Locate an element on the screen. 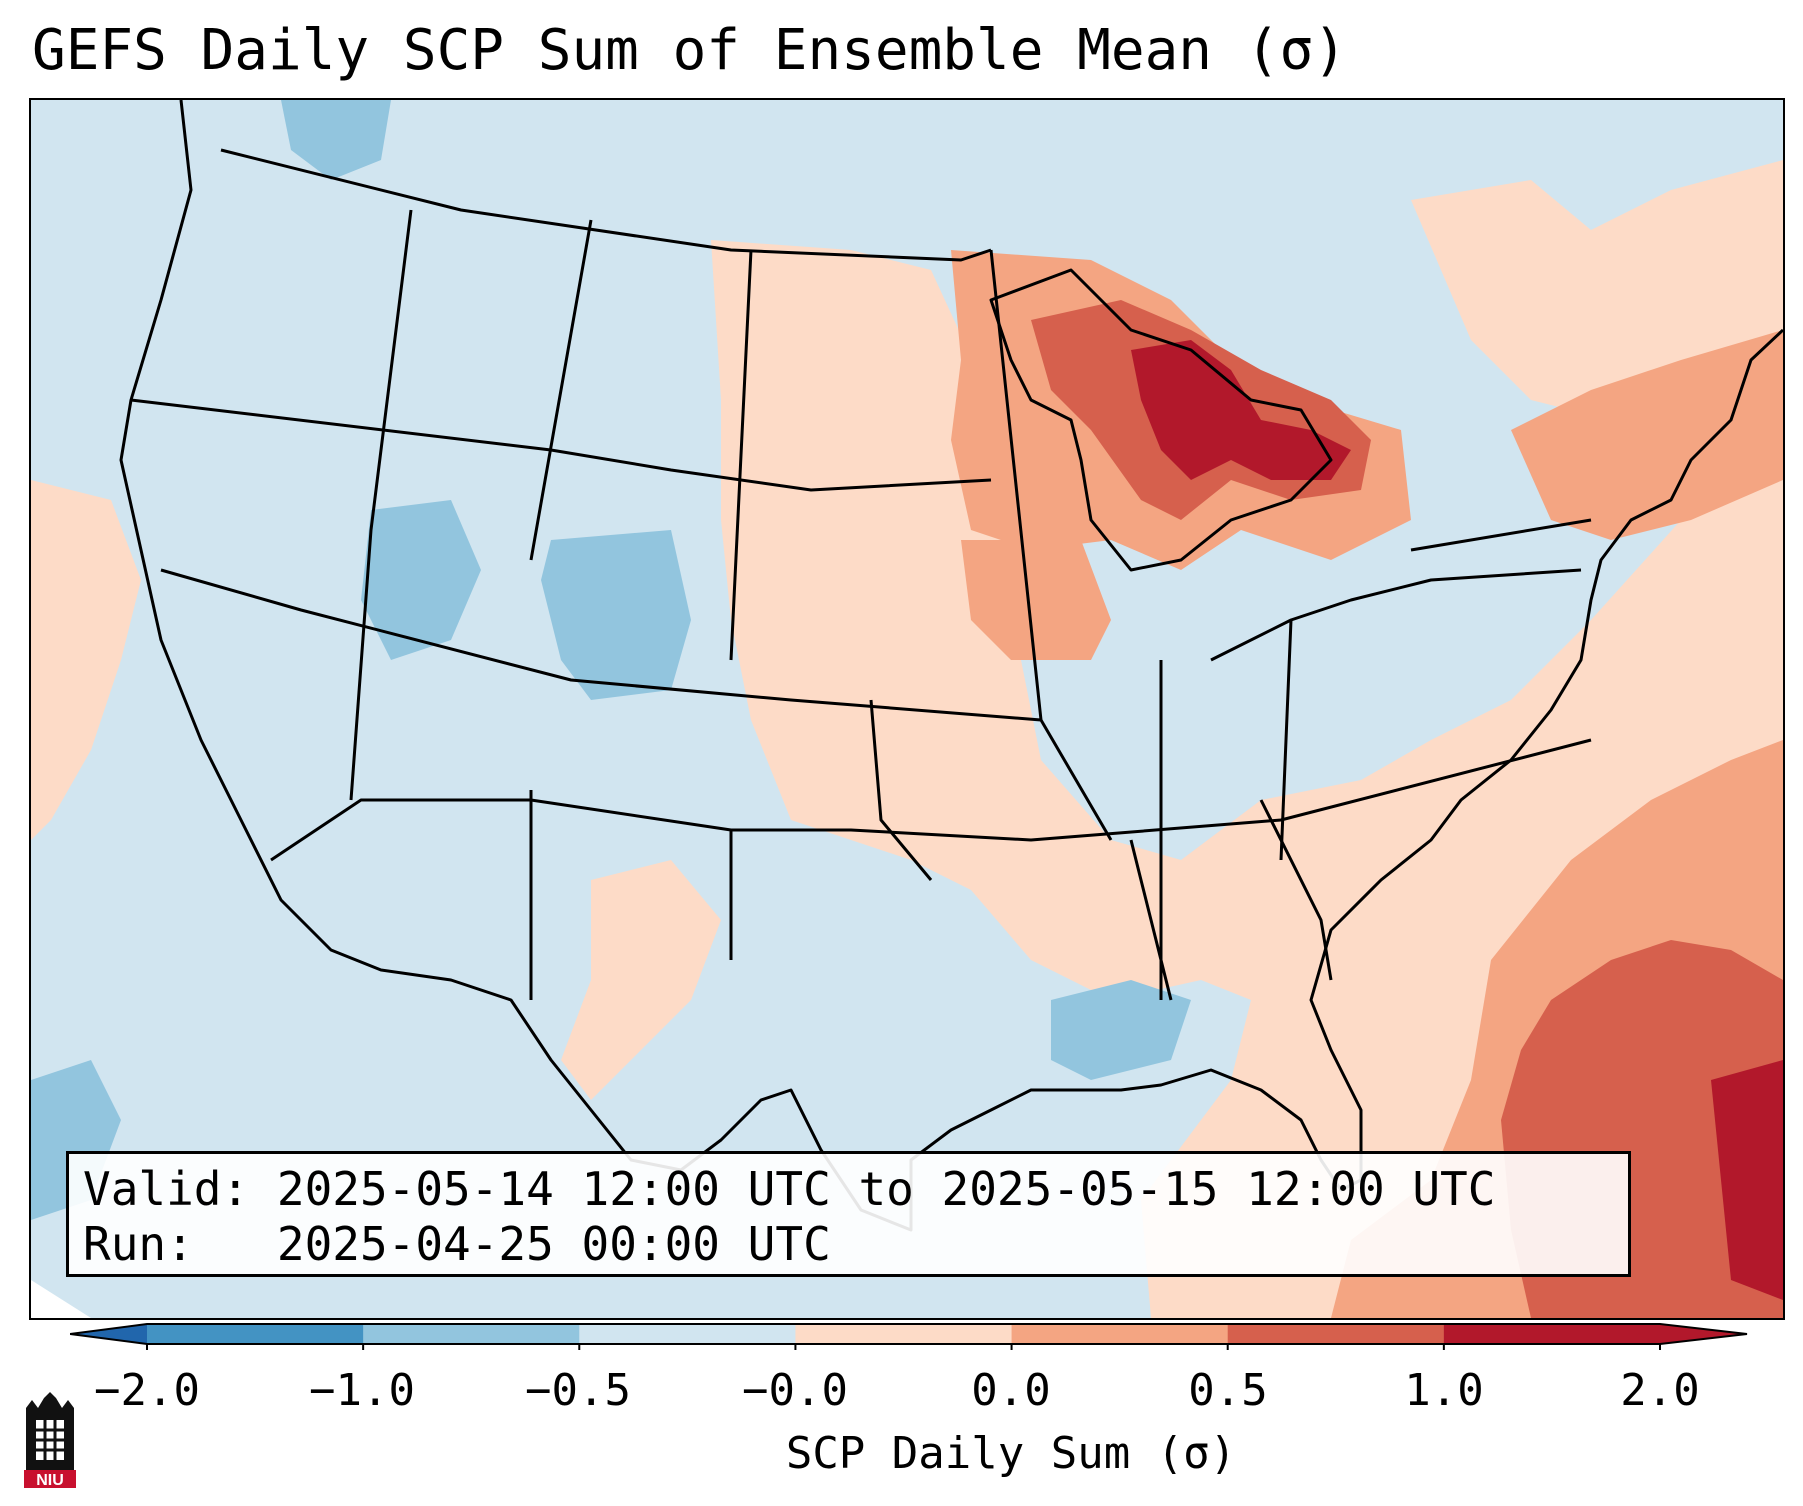 This screenshot has width=1803, height=1506. colorbar-extend-low is located at coordinates (108, 1334).